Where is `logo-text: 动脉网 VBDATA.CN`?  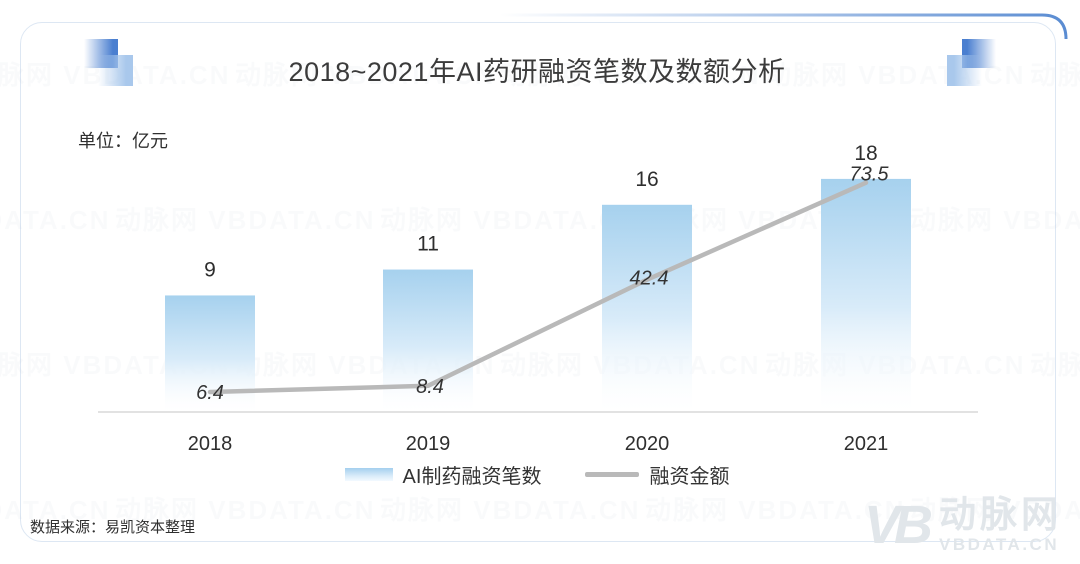 logo-text: 动脉网 VBDATA.CN is located at coordinates (1000, 525).